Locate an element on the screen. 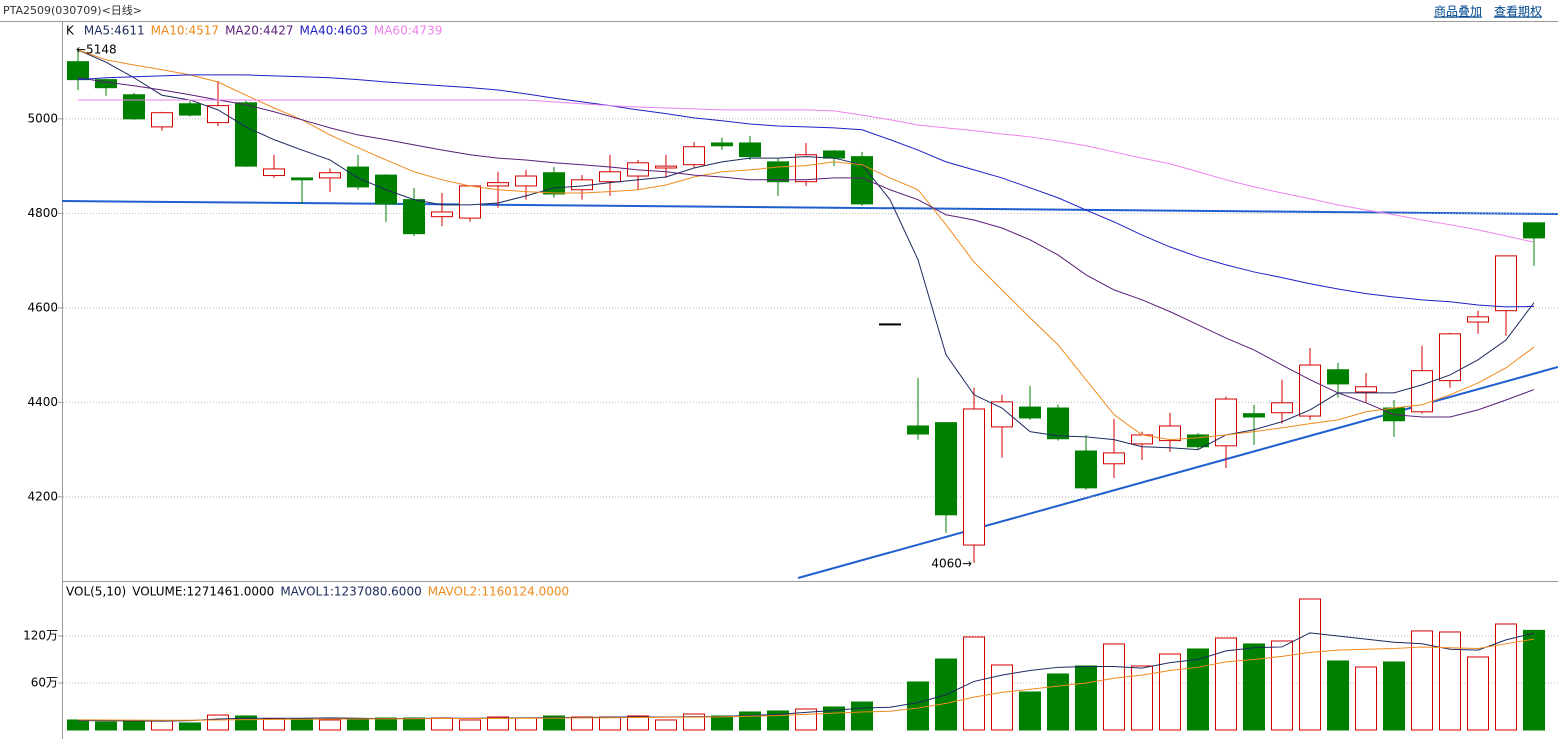 Image resolution: width=1558 pixels, height=739 pixels. legend-entry: MA5:4611 is located at coordinates (114, 31).